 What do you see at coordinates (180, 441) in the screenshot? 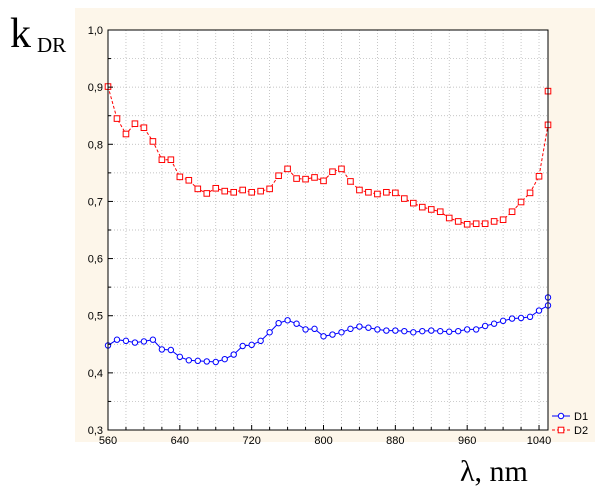
I see `x-tick-label: 640` at bounding box center [180, 441].